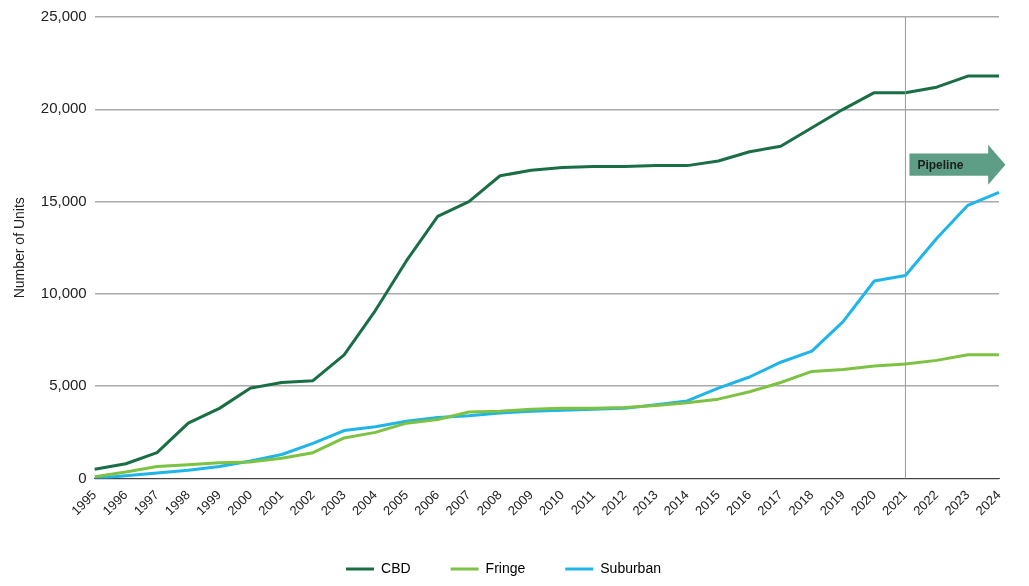 The height and width of the screenshot is (586, 1029). Describe the element at coordinates (82, 477) in the screenshot. I see `y-tick-label: 0` at that location.